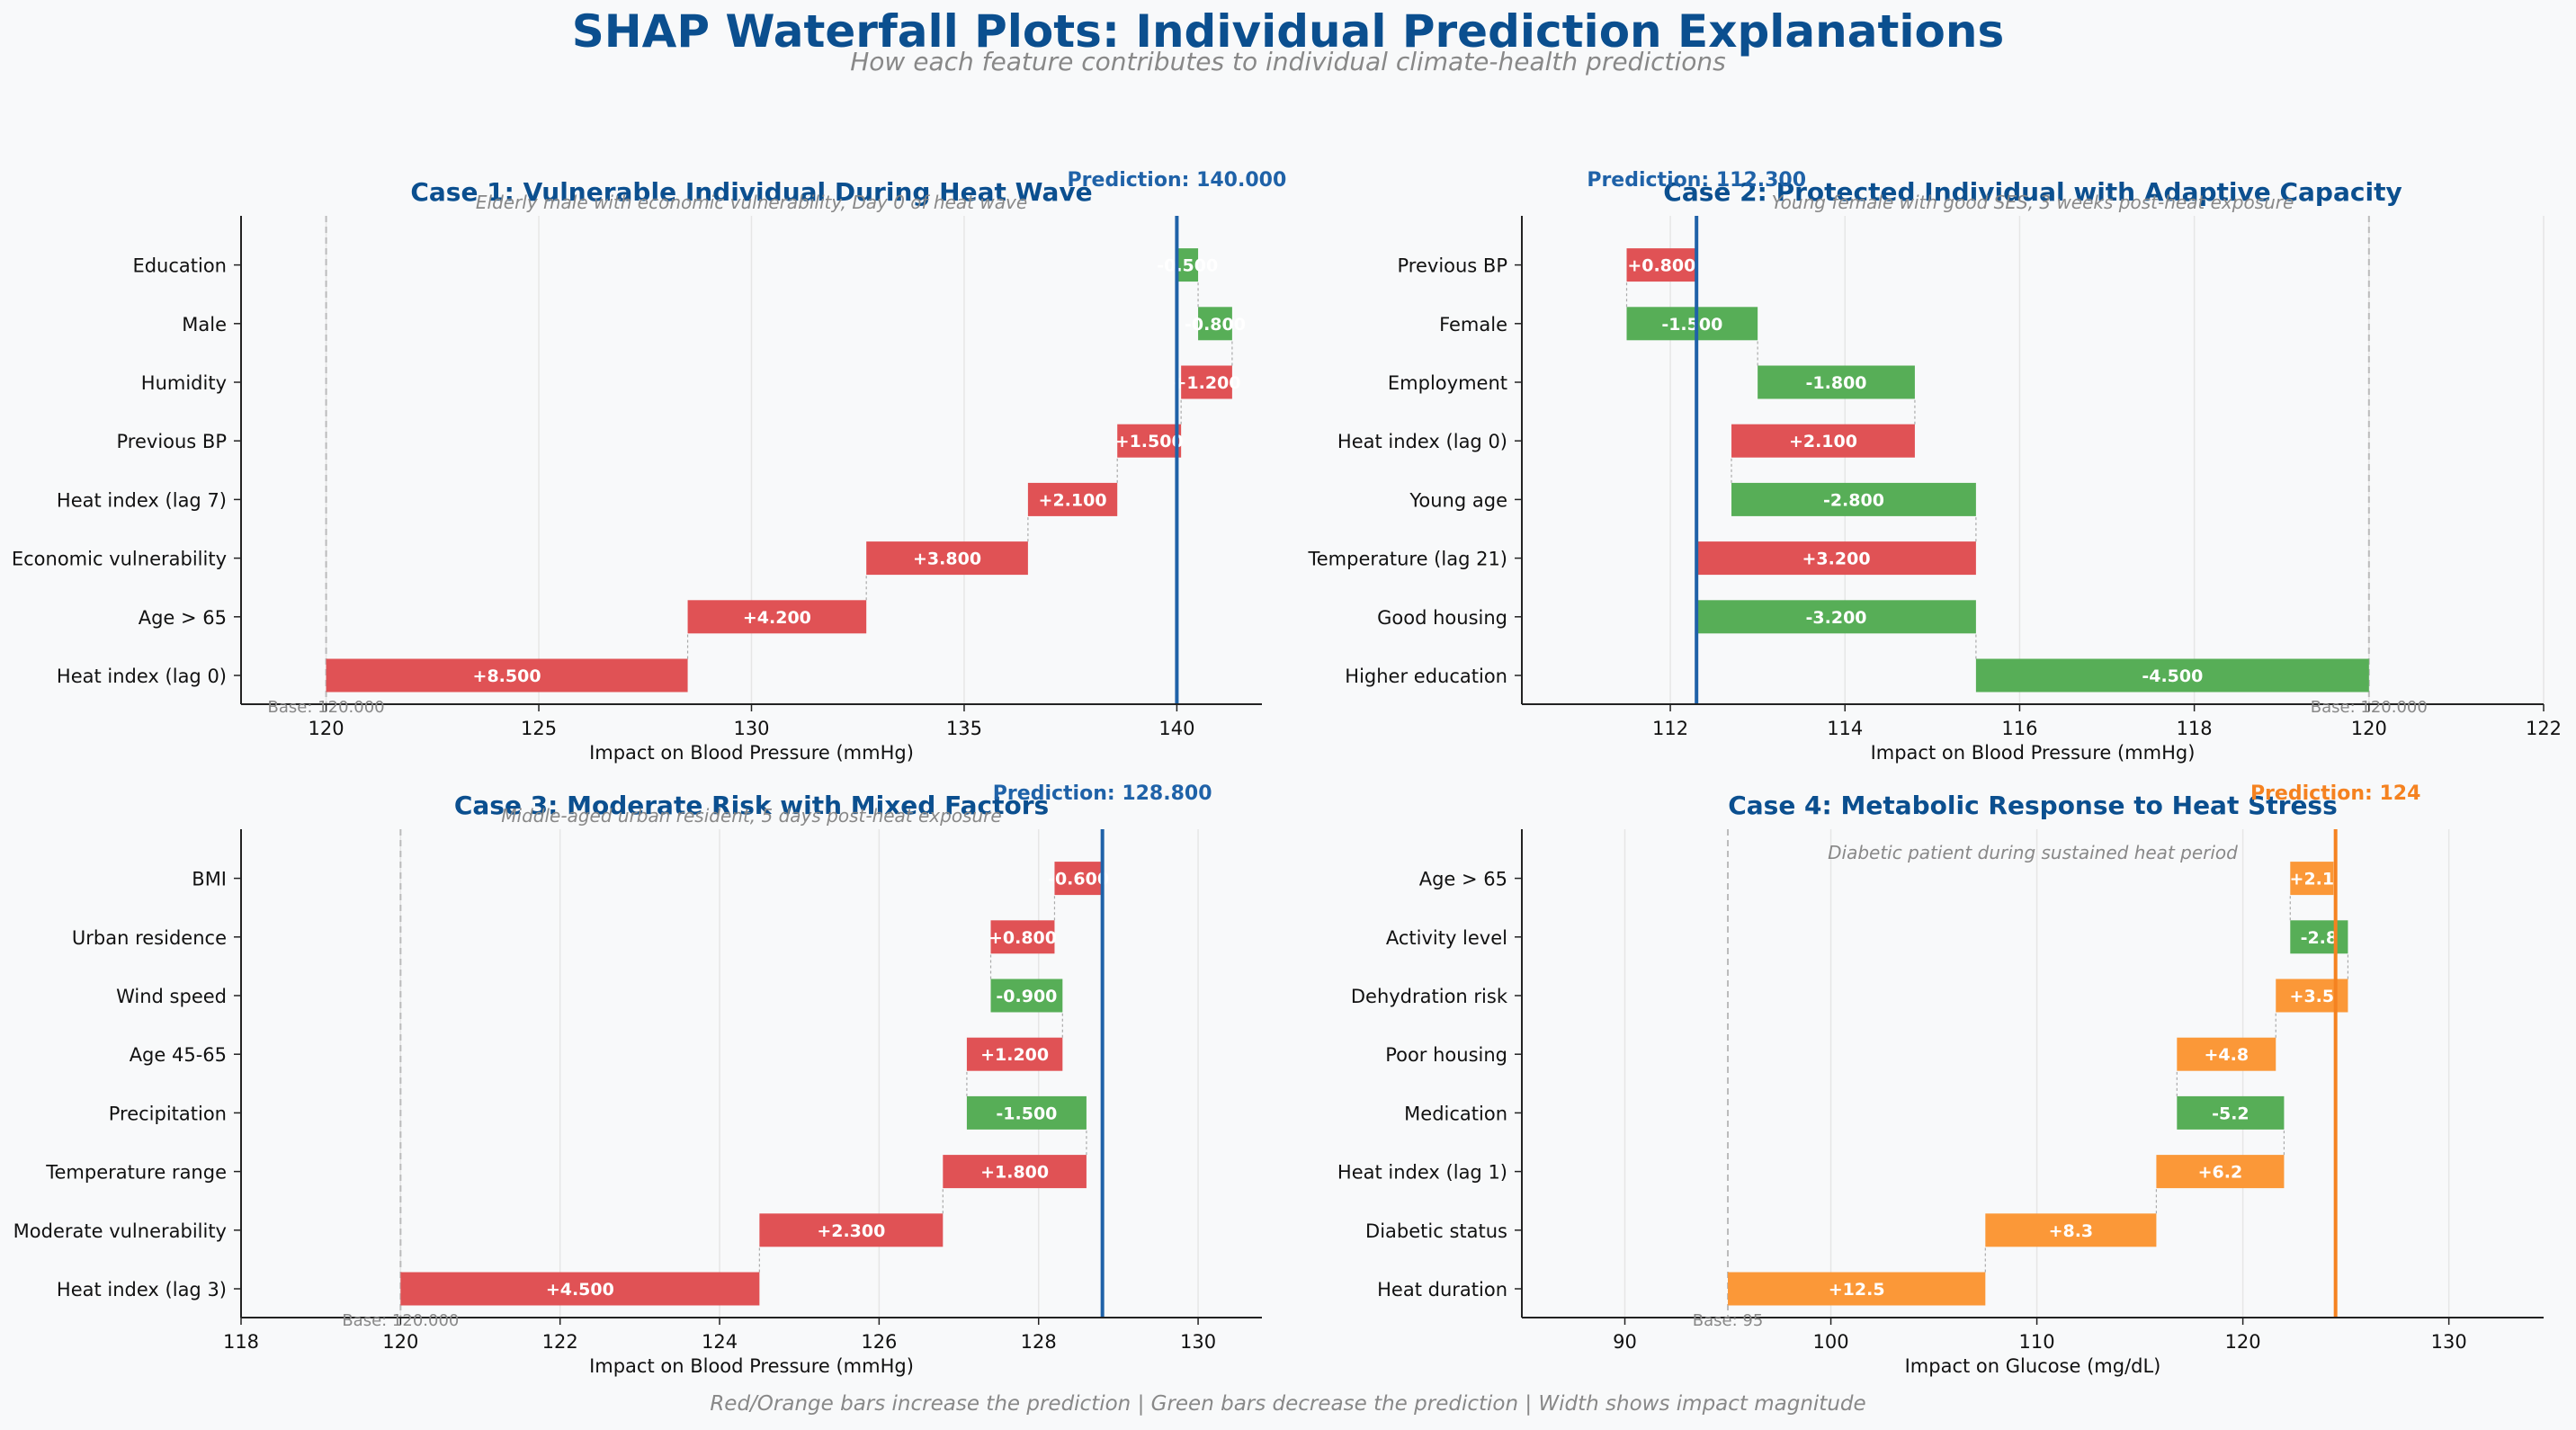 The height and width of the screenshot is (1430, 2576). Describe the element at coordinates (1442, 1289) in the screenshot. I see `y-tick-label: Heat duration` at that location.